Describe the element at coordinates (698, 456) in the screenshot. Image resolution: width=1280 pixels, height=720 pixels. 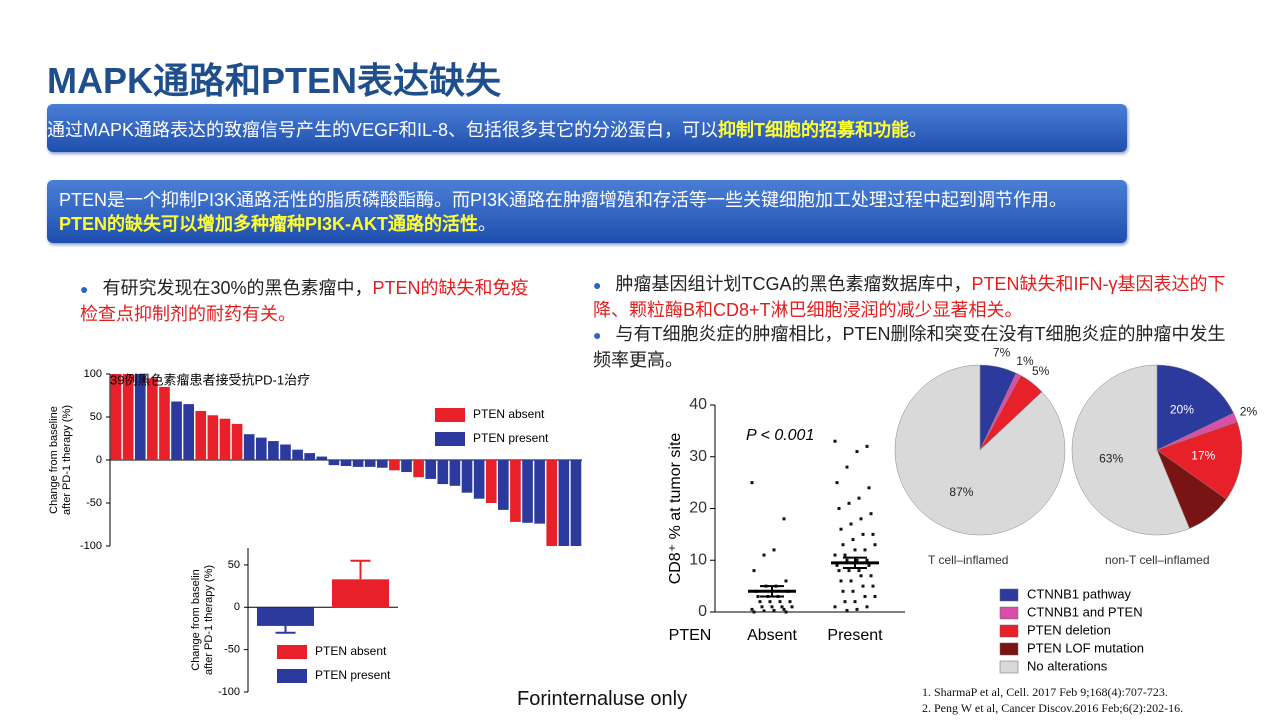
I see `y-tick-label: 30` at that location.